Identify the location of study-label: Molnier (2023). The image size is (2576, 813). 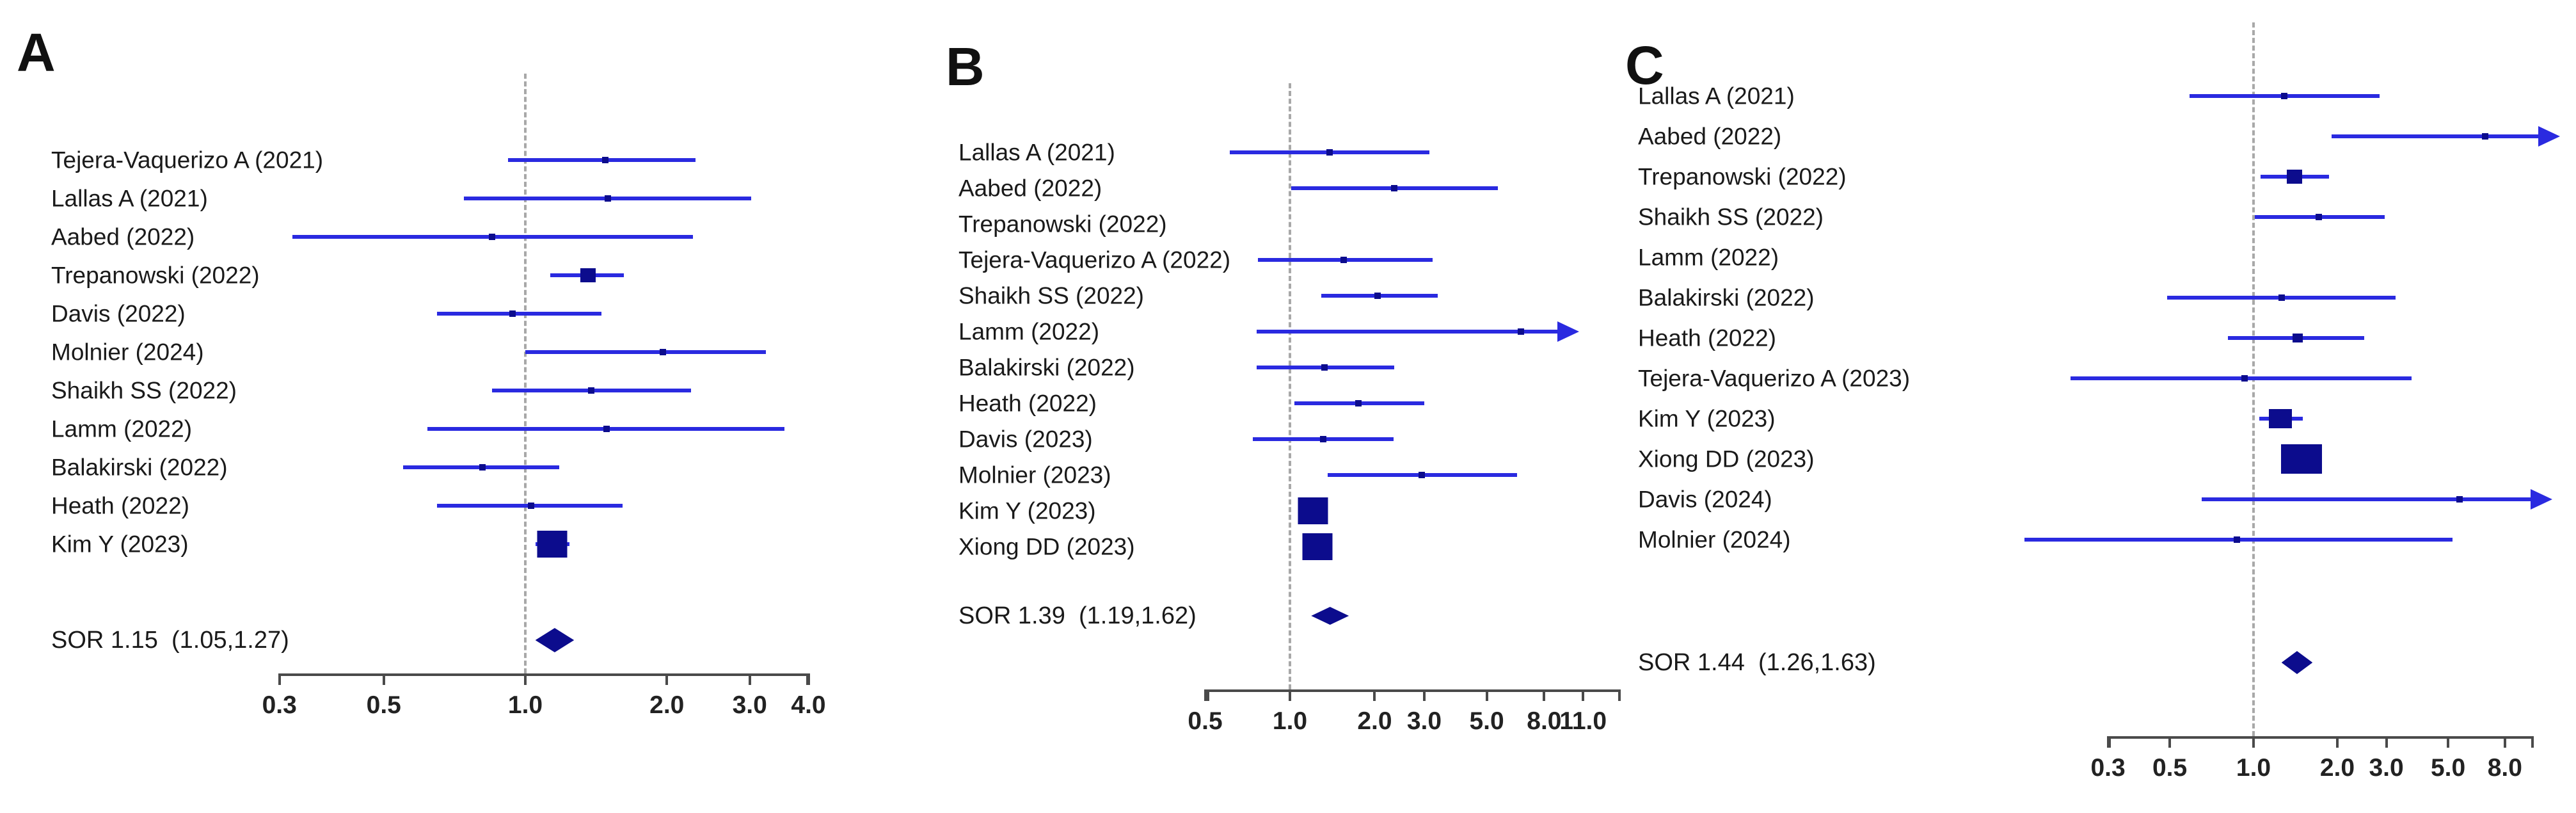
(1034, 475).